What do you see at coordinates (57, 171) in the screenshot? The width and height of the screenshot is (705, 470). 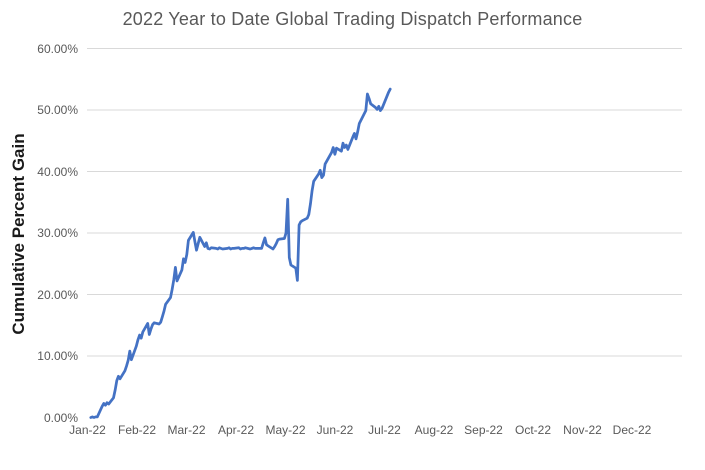 I see `y-tick-label: 40.00%` at bounding box center [57, 171].